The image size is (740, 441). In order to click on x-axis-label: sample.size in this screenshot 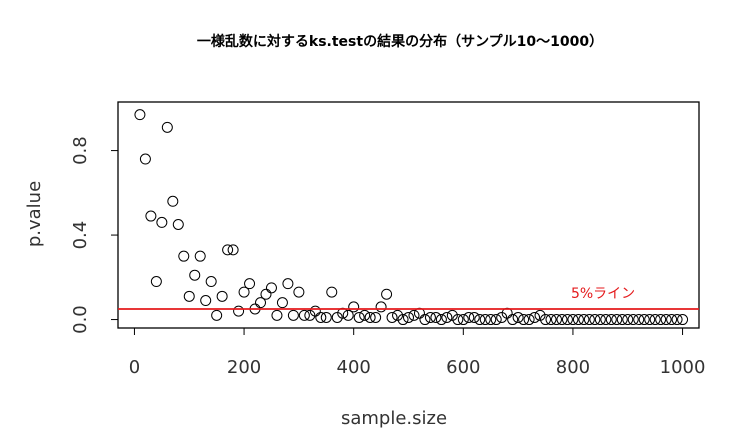, I will do `click(394, 418)`.